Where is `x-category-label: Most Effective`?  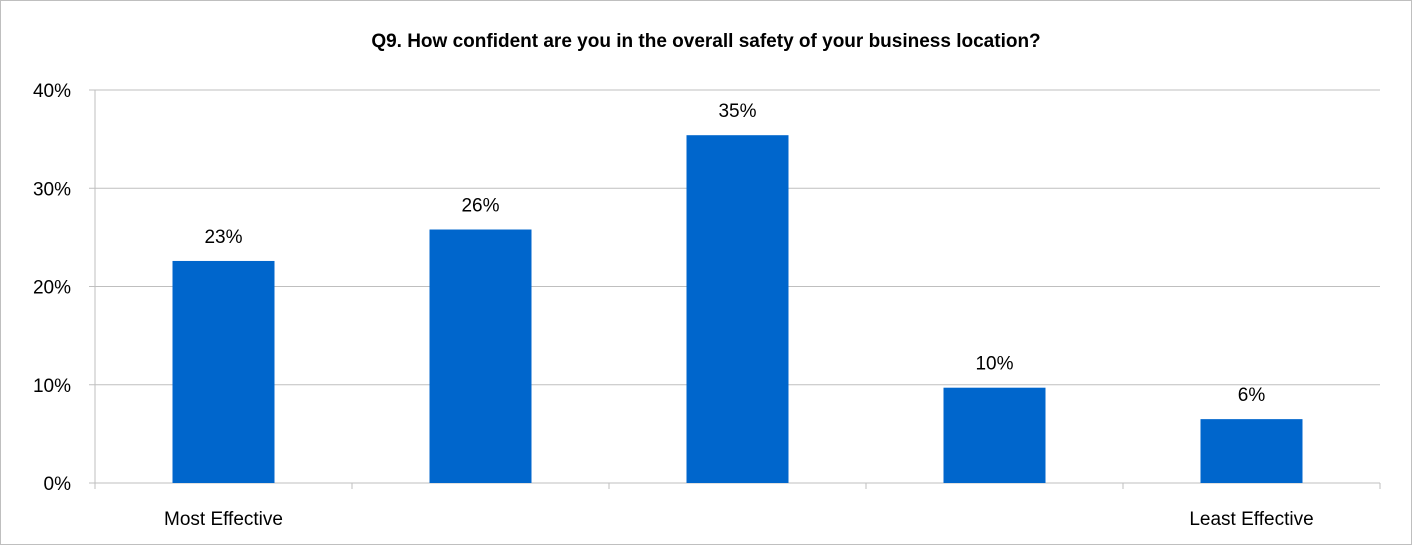 x-category-label: Most Effective is located at coordinates (223, 519).